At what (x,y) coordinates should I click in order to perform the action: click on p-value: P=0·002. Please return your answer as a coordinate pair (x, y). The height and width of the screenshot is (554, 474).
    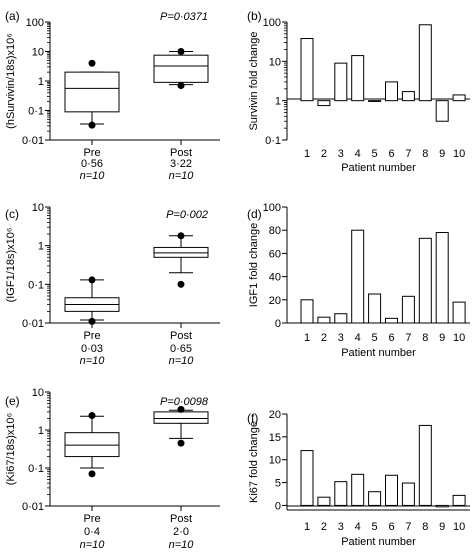
    Looking at the image, I should click on (187, 215).